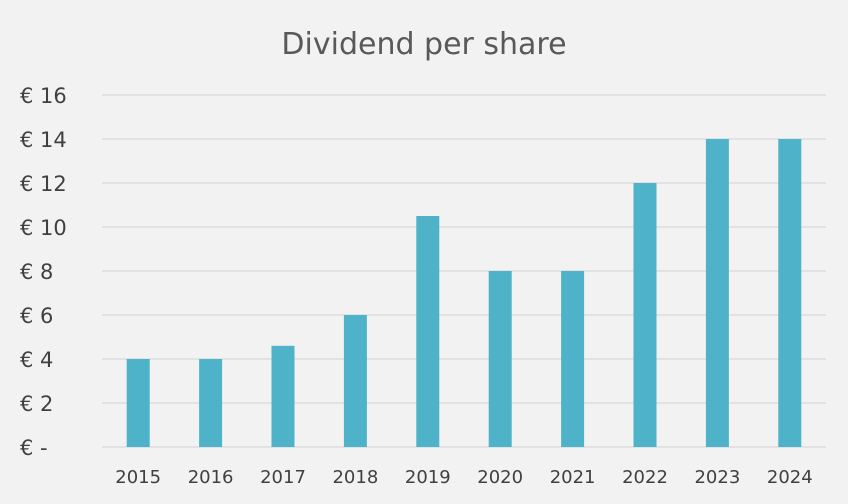 This screenshot has height=504, width=848. Describe the element at coordinates (428, 477) in the screenshot. I see `x-tick-label: 2019` at that location.